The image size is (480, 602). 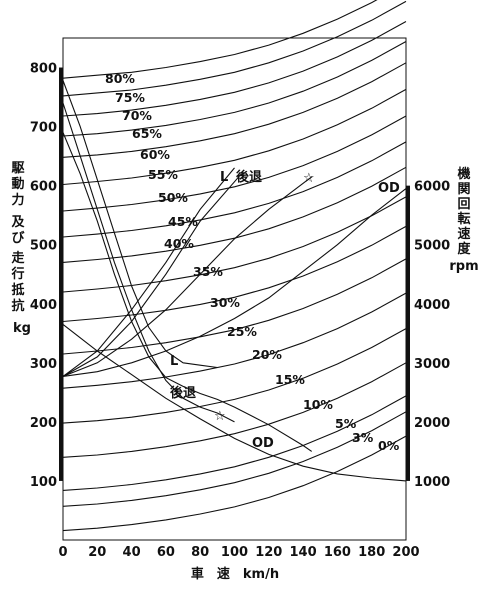 I want to click on gradient-label: 25%, so click(x=242, y=331).